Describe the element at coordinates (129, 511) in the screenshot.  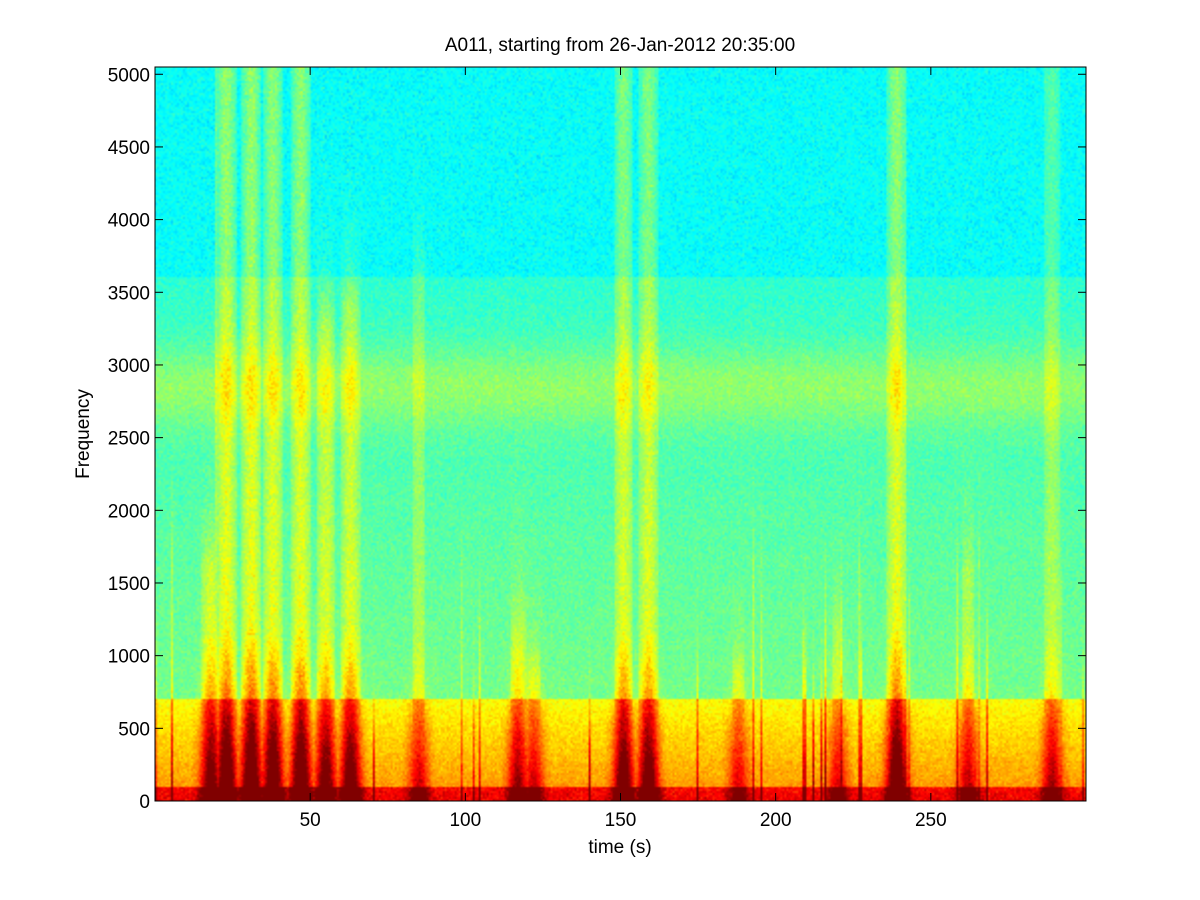
I see `y-tick-label: 2000` at that location.